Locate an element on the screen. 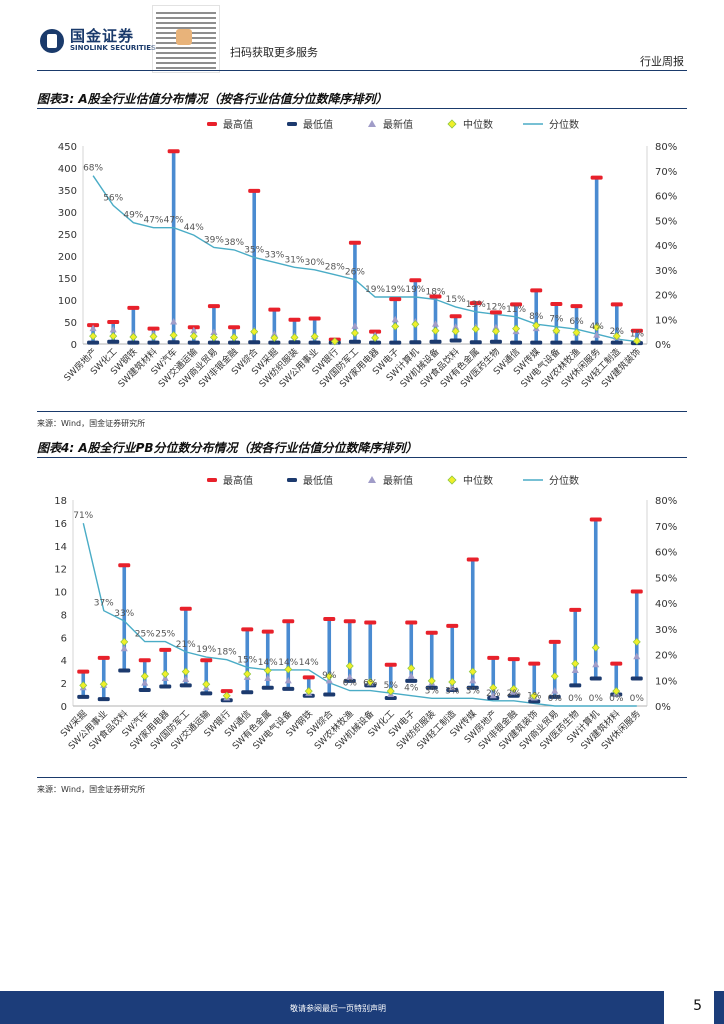 The height and width of the screenshot is (1024, 724). y2-tick-label: 30% is located at coordinates (666, 271).